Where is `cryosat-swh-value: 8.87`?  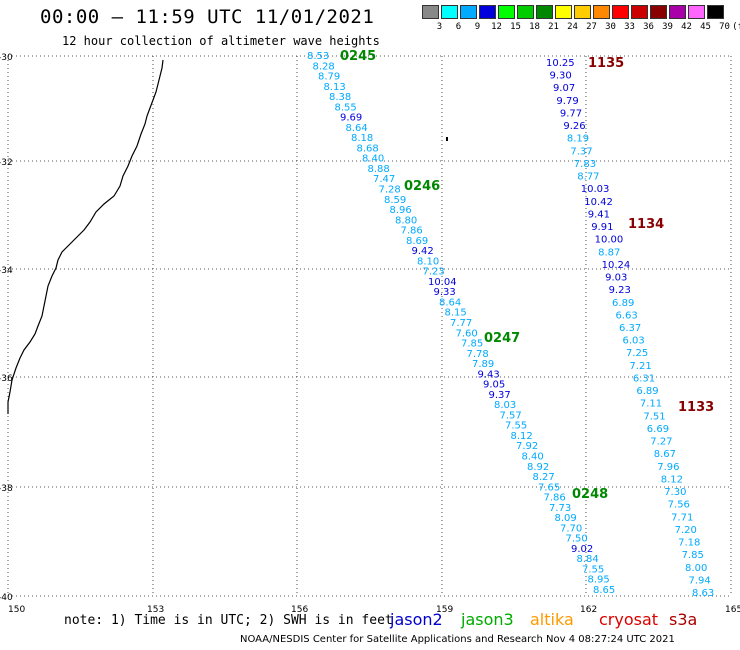
cryosat-swh-value: 8.87 is located at coordinates (609, 252).